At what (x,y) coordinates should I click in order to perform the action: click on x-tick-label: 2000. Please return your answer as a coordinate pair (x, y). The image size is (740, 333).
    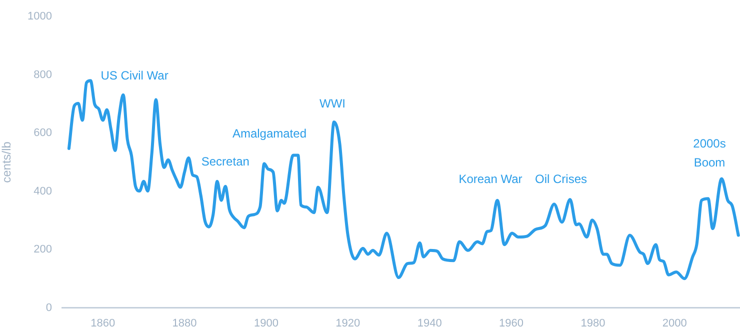
    Looking at the image, I should click on (674, 323).